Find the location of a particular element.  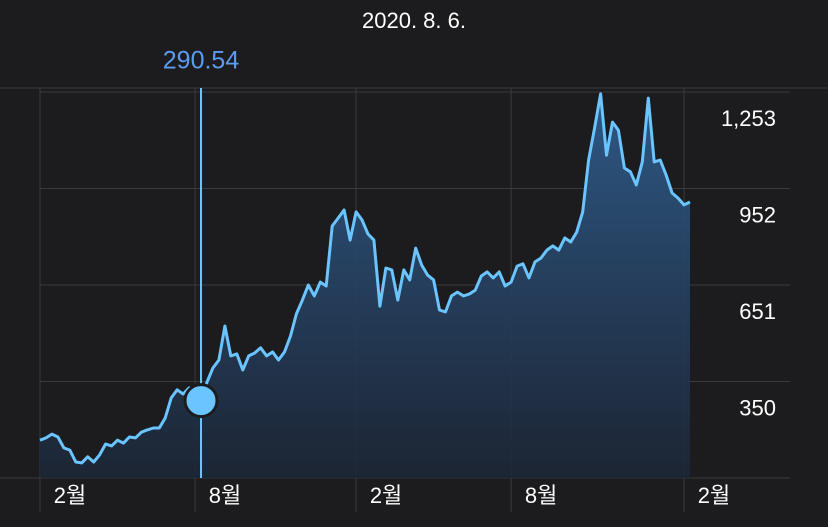

y-tick-label: 651 is located at coordinates (757, 311).